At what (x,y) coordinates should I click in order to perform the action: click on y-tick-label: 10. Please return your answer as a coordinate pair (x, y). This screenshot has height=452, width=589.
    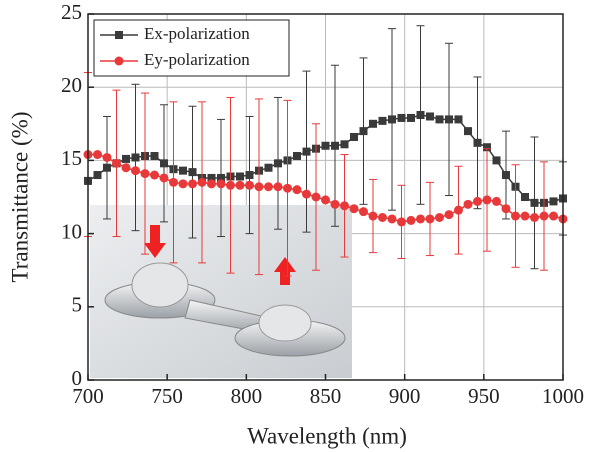
    Looking at the image, I should click on (71, 231).